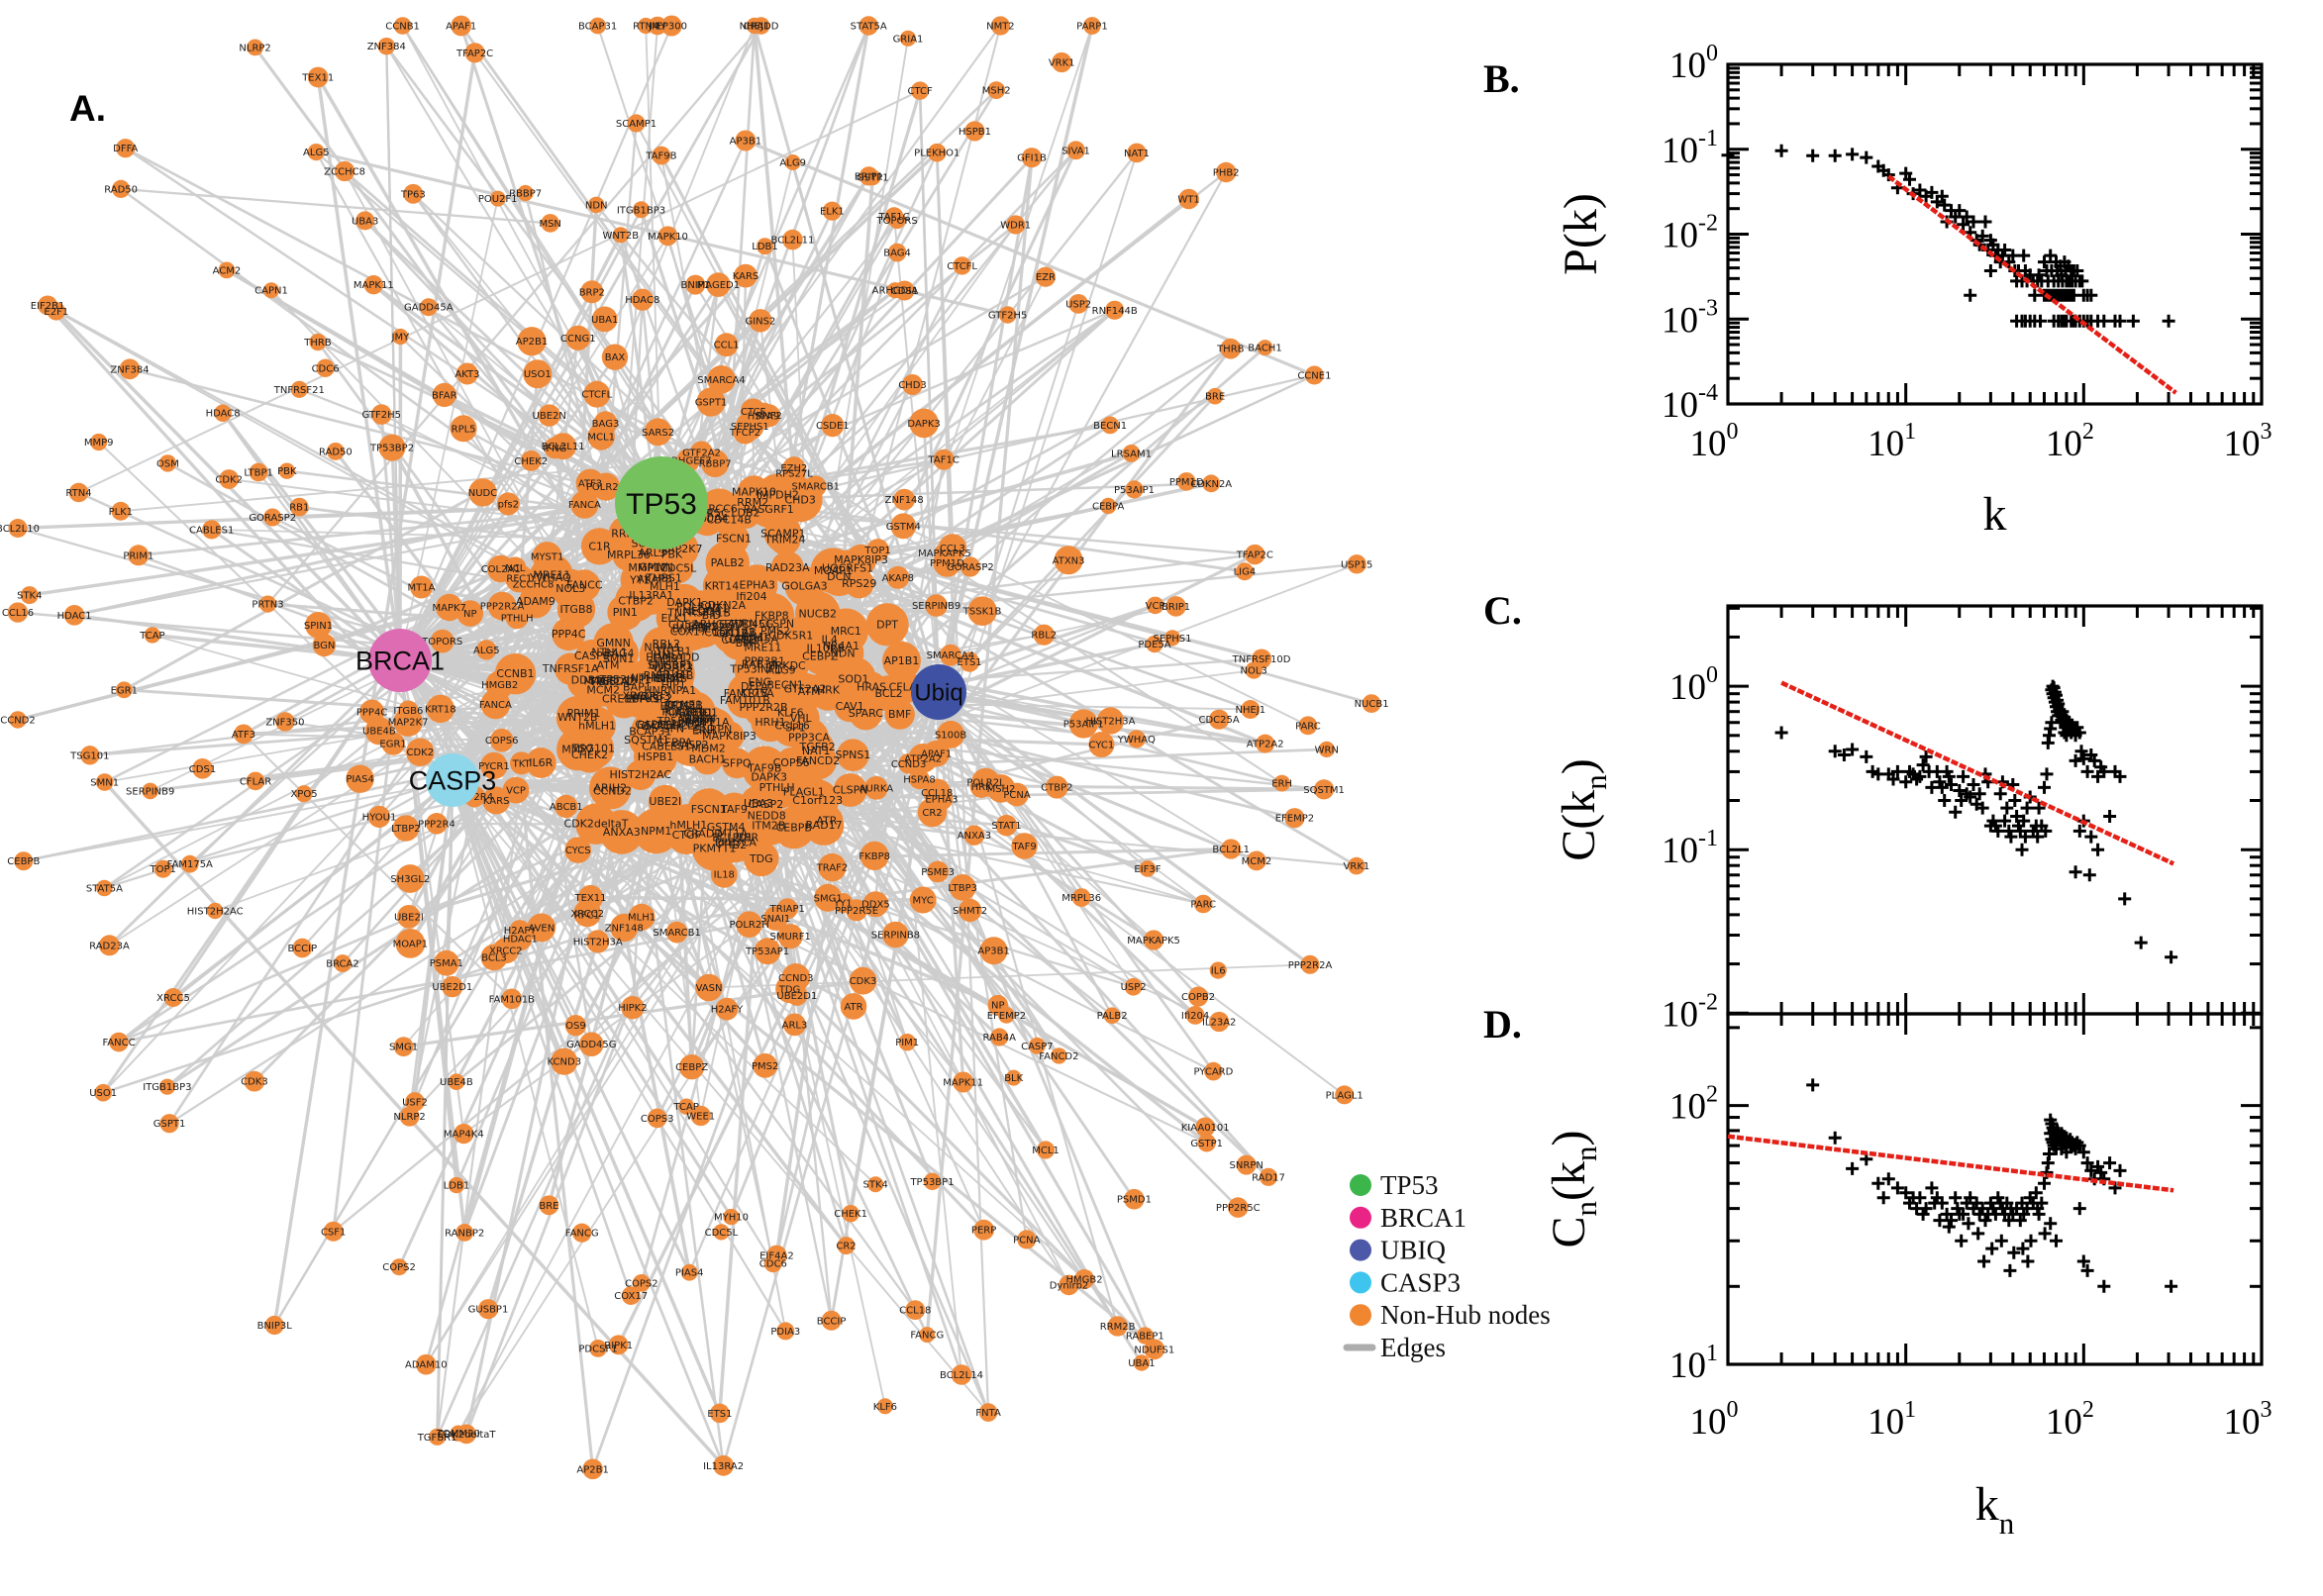 This screenshot has width=2323, height=1596. What do you see at coordinates (400, 661) in the screenshot?
I see `hub-node-brca1: BRCA1` at bounding box center [400, 661].